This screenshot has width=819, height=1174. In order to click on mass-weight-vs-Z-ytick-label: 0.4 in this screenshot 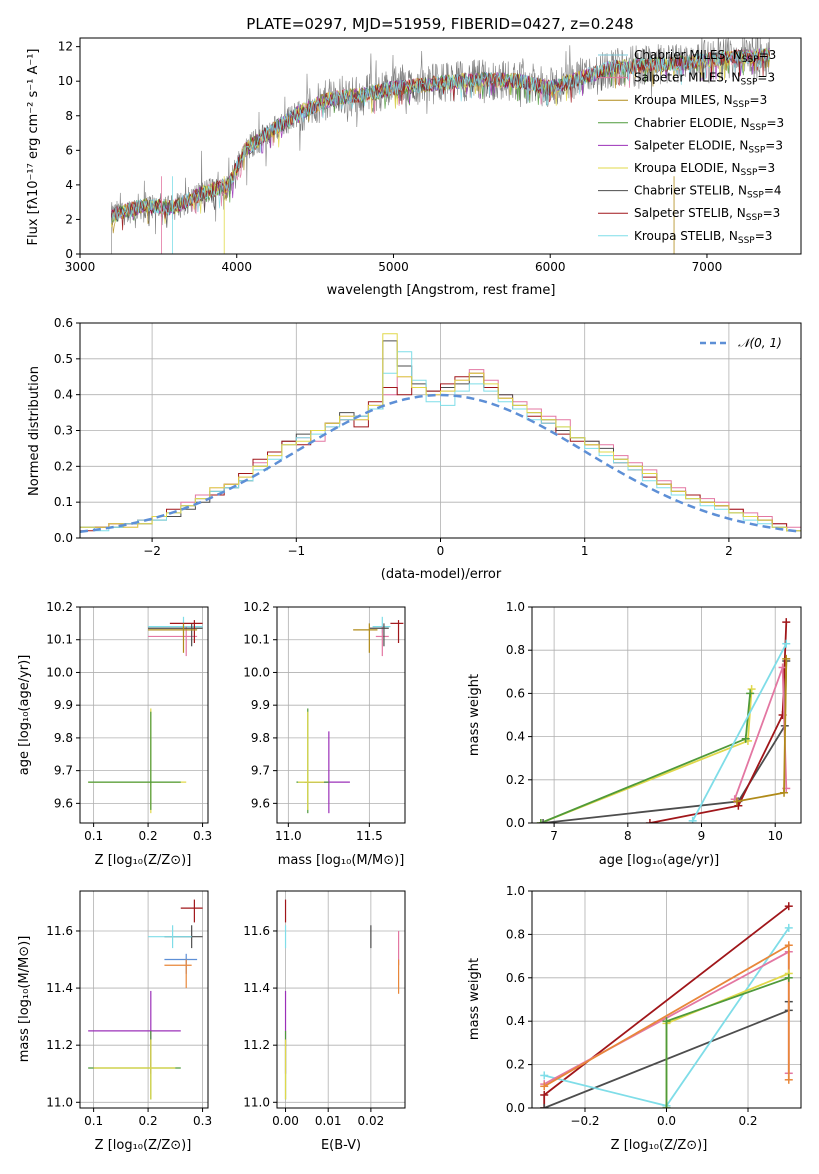, I will do `click(515, 1021)`.